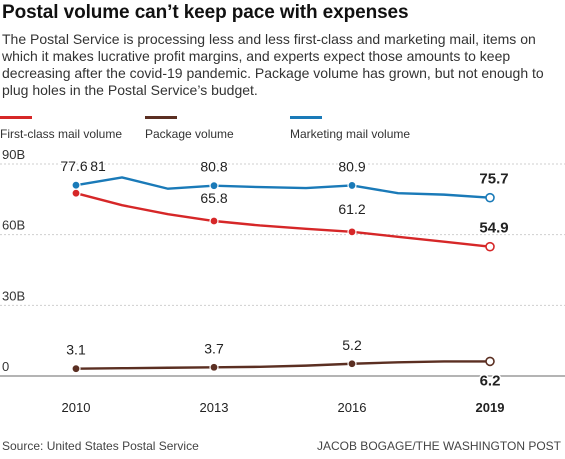 The width and height of the screenshot is (565, 459). Describe the element at coordinates (214, 407) in the screenshot. I see `x-tick-label: 2013` at that location.